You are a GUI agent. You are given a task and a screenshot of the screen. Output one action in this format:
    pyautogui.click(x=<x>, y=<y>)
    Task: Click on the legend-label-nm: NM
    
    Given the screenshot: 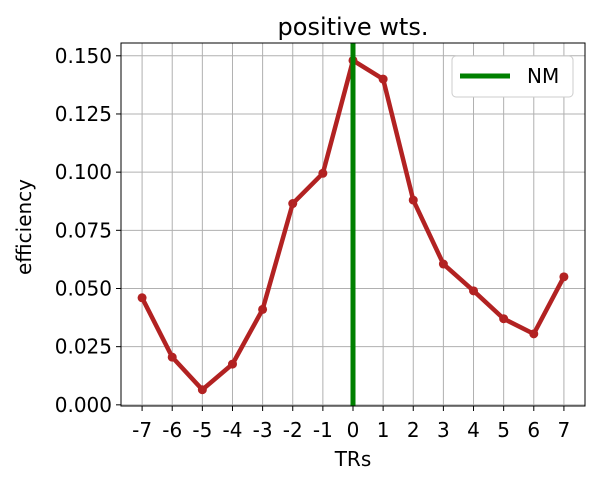 What is the action you would take?
    pyautogui.click(x=543, y=76)
    